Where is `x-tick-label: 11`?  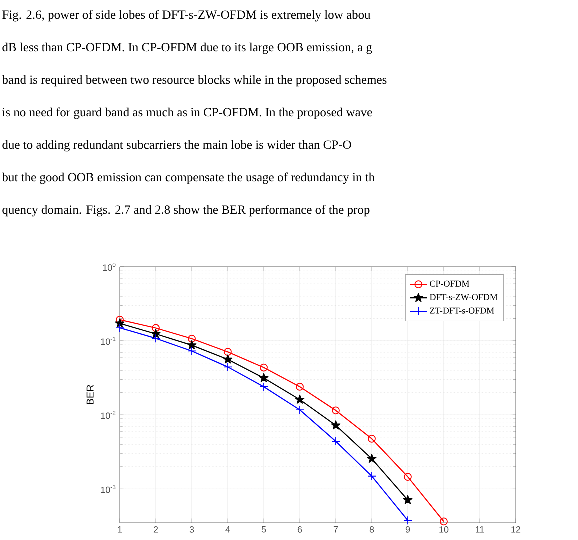
x-tick-label: 11 is located at coordinates (480, 529).